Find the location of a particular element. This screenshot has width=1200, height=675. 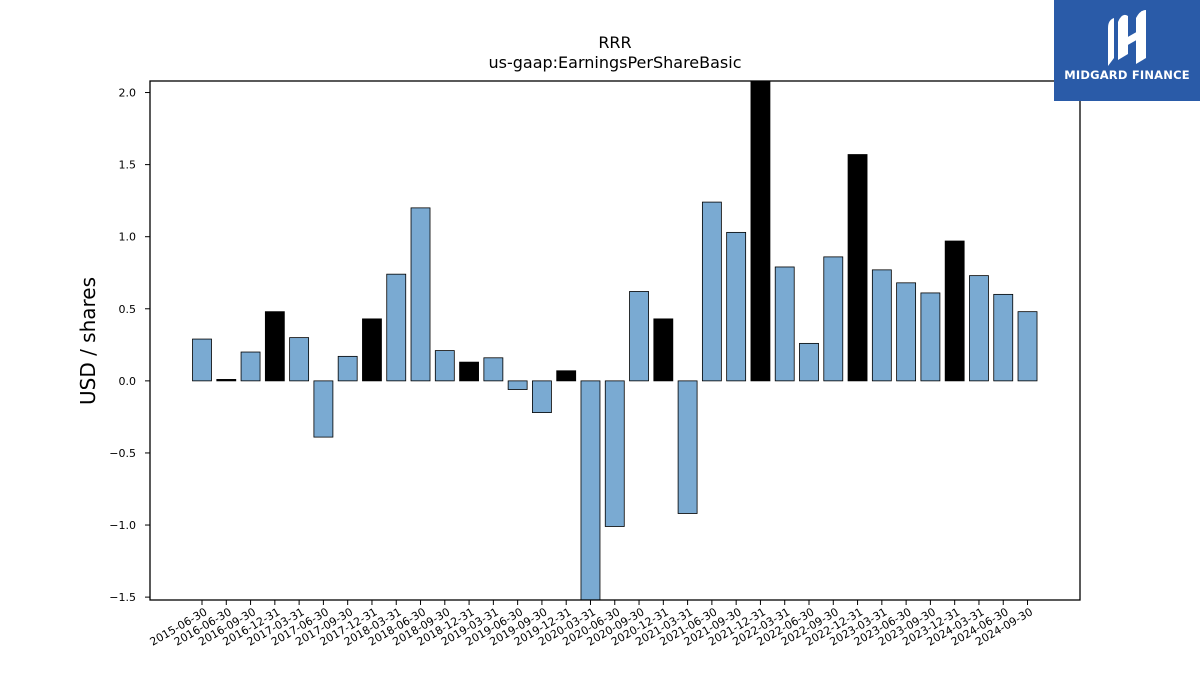

midgard-finance-logo: MIDGARD FINANCE is located at coordinates (1127, 50).